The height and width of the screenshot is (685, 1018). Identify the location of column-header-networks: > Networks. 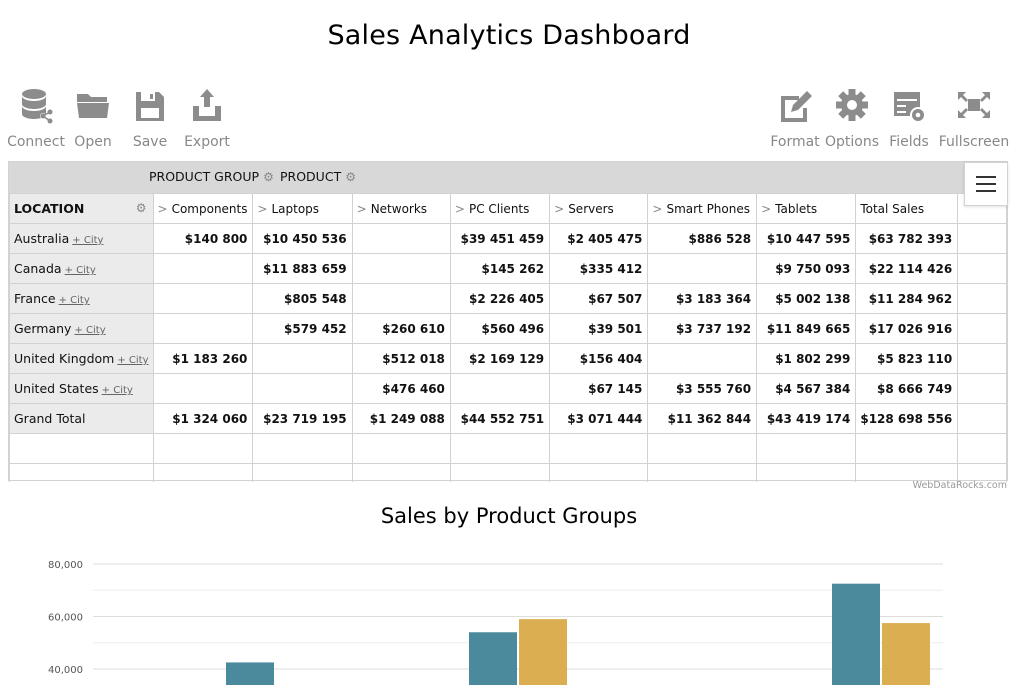
(401, 208).